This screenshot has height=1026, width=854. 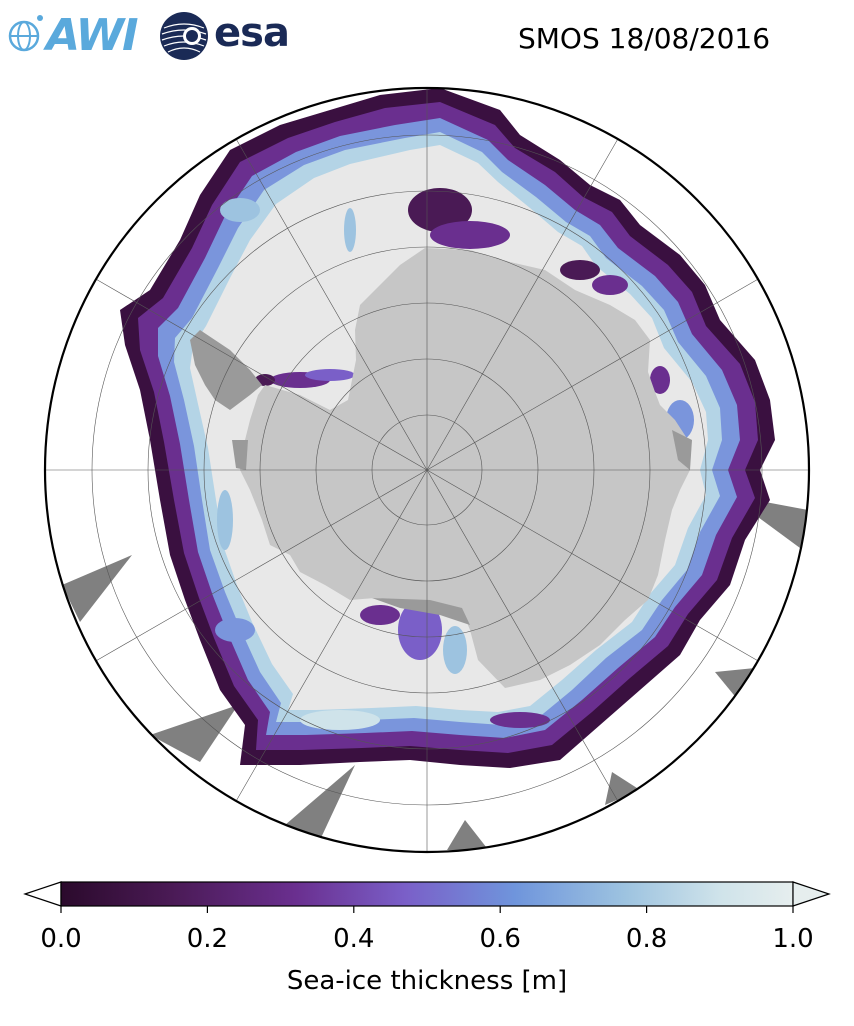 I want to click on colorbar-tick-label: 0.4, so click(x=354, y=939).